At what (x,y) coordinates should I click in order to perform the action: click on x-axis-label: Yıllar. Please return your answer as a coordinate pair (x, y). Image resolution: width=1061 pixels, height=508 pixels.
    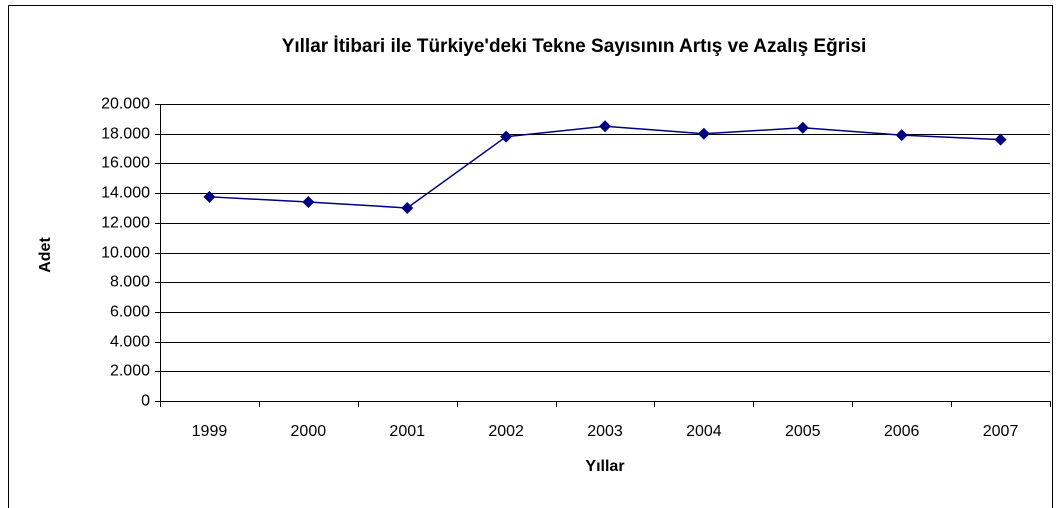
    Looking at the image, I should click on (604, 466).